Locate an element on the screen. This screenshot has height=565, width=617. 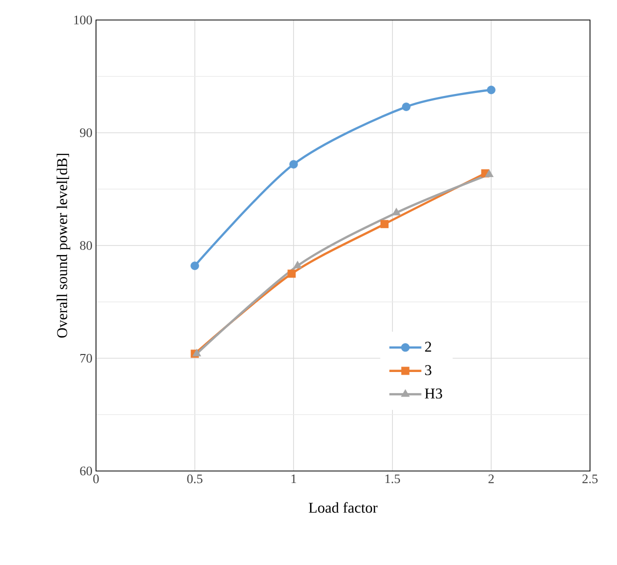
y-axis-title: Overall sound power level[dB] is located at coordinates (63, 246).